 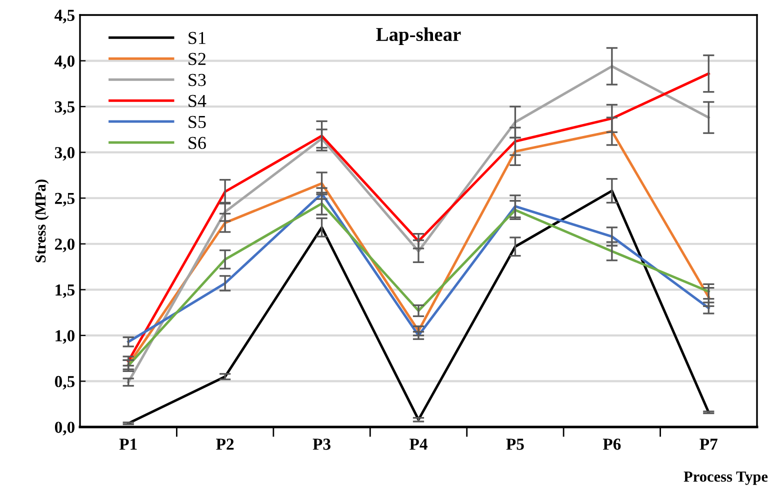 I want to click on y-tick-label: 4,0, so click(x=64, y=62).